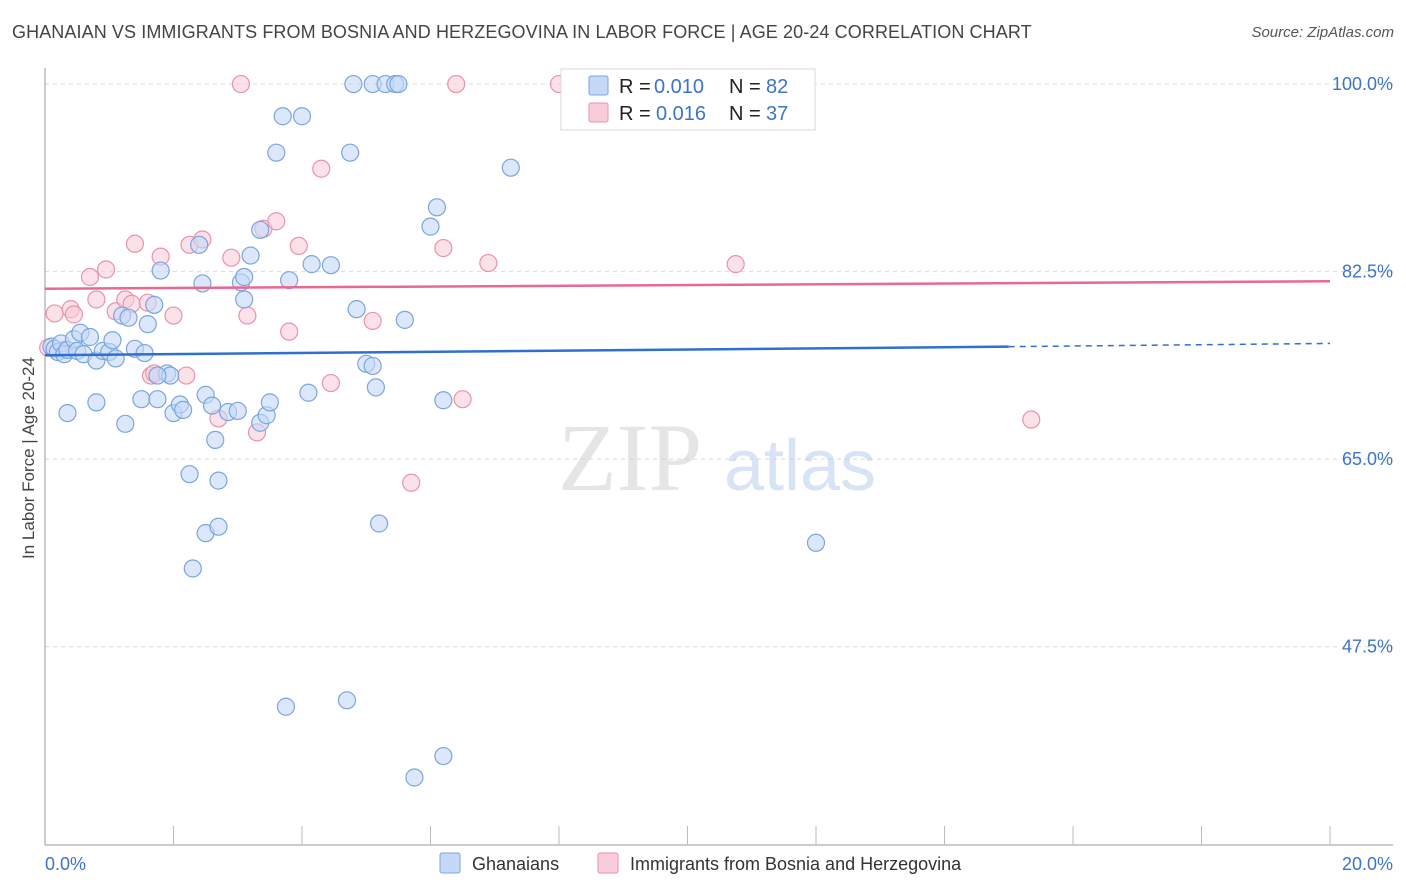  I want to click on watermark: ZIP atlas, so click(717, 457).